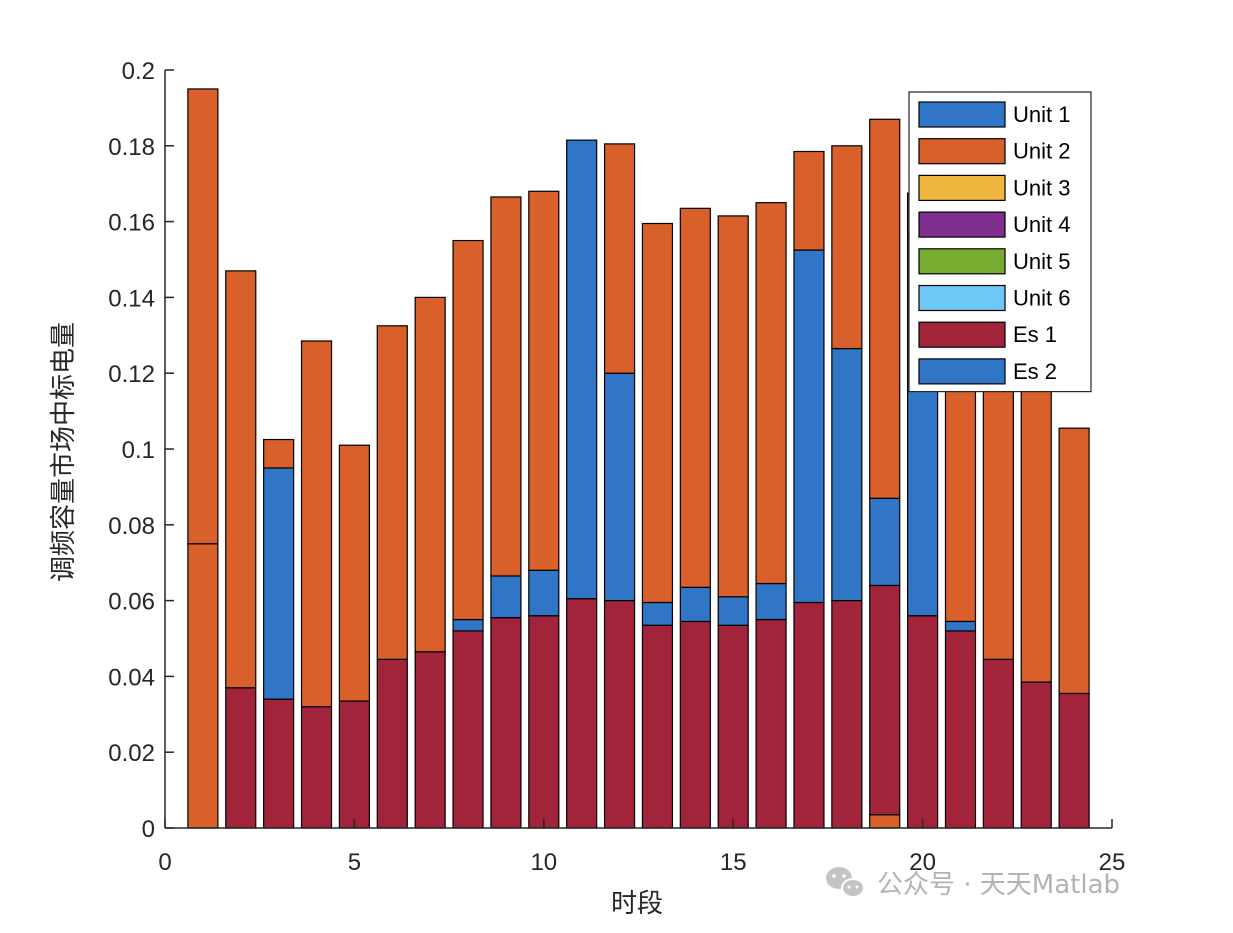 The image size is (1233, 933). I want to click on bar-segment-9-t14, so click(695, 397).